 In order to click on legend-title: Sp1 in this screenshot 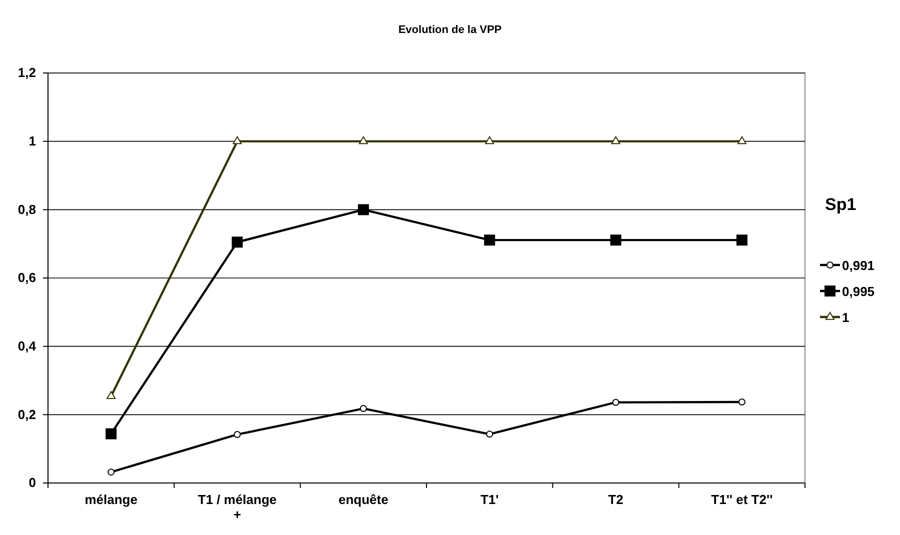, I will do `click(840, 204)`.